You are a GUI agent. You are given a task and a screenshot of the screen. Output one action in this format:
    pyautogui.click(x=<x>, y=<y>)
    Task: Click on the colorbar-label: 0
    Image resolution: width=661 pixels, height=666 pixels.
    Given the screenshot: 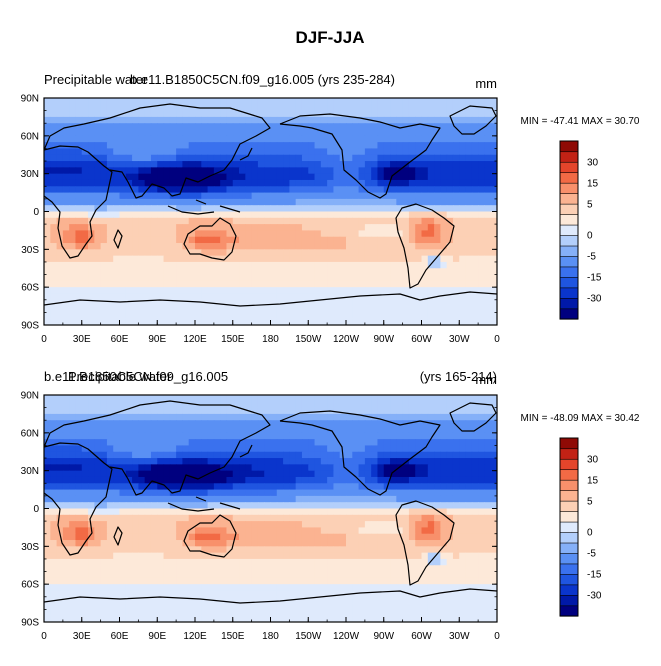 What is the action you would take?
    pyautogui.click(x=590, y=236)
    